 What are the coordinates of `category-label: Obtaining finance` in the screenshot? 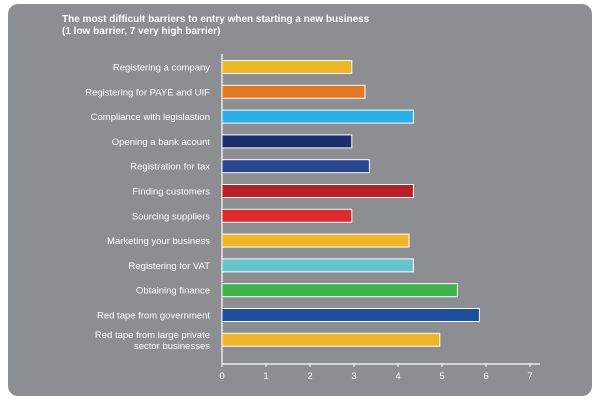 It's located at (173, 291).